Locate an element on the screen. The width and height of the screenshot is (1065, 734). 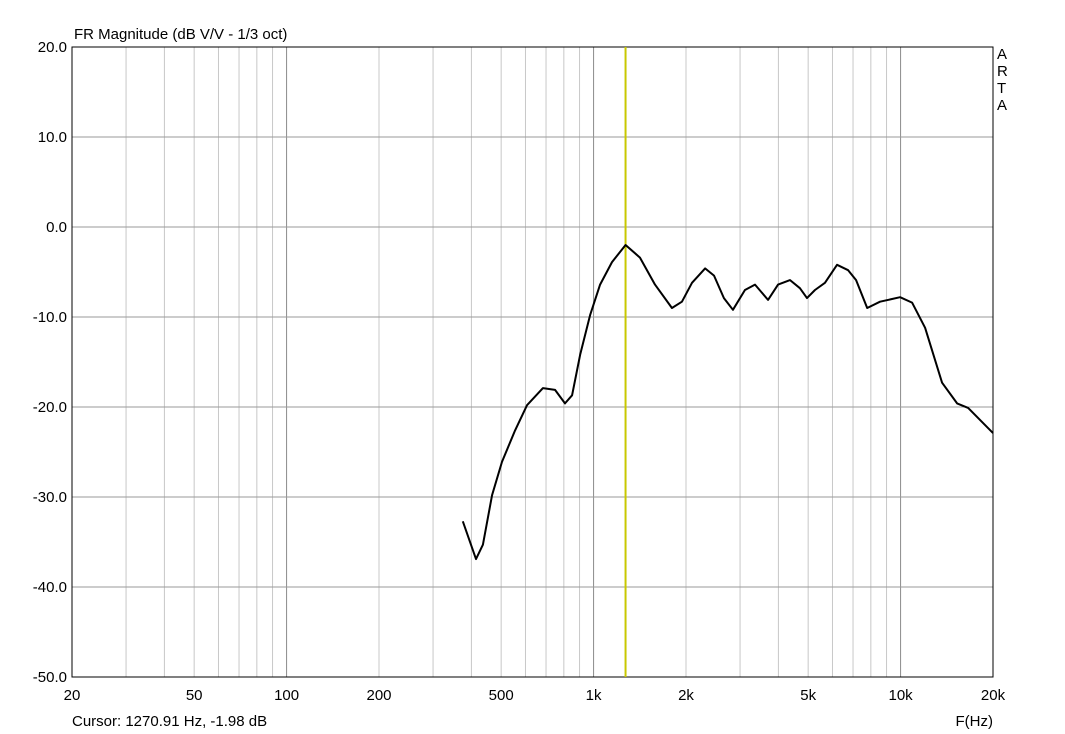
x-tick-label: 5k is located at coordinates (808, 695).